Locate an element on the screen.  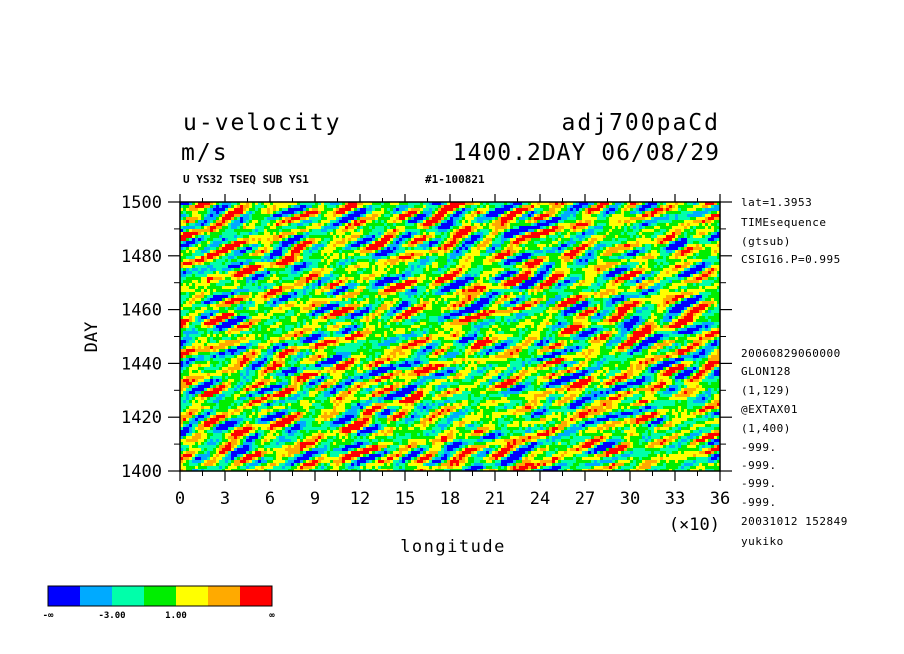
x-tick-label: 36 is located at coordinates (720, 499).